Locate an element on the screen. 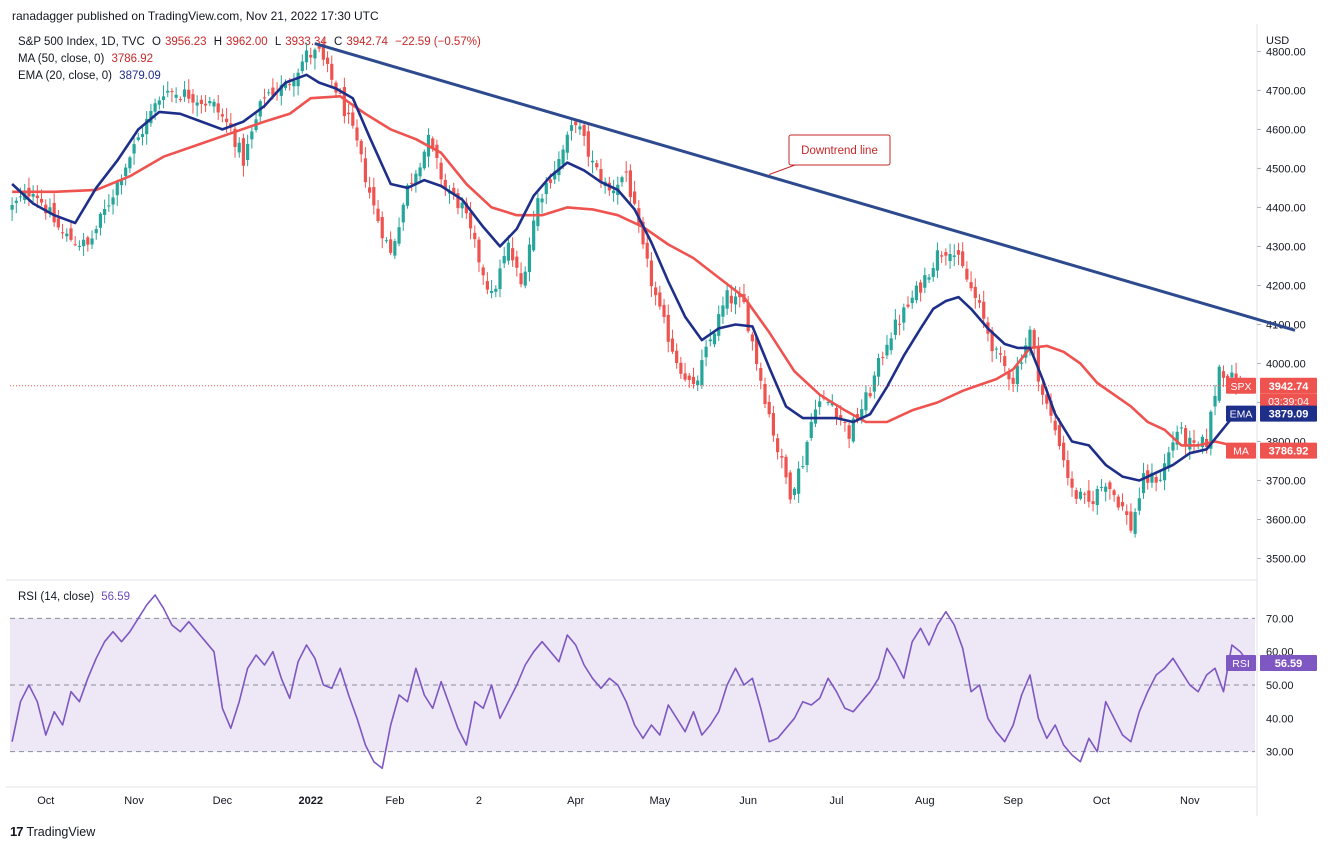 The height and width of the screenshot is (849, 1335). countdown-value: 03:39:04 is located at coordinates (1288, 402).